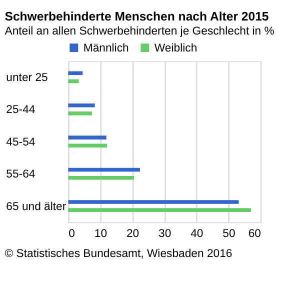 The height and width of the screenshot is (300, 288). Describe the element at coordinates (136, 16) in the screenshot. I see `chart-title: Schwerbehinderte Menschen nach Alter 2015` at that location.